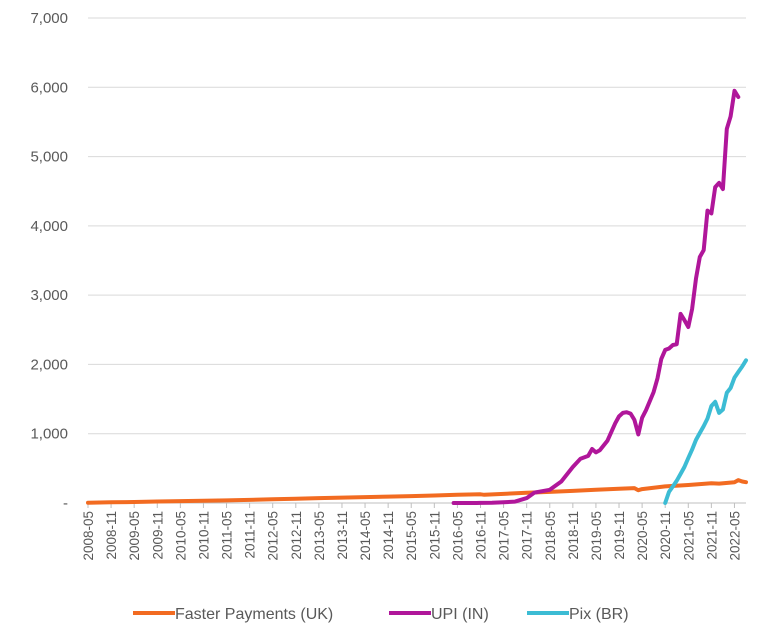 Image resolution: width=768 pixels, height=642 pixels. I want to click on x-tick-label: 2016-05, so click(457, 536).